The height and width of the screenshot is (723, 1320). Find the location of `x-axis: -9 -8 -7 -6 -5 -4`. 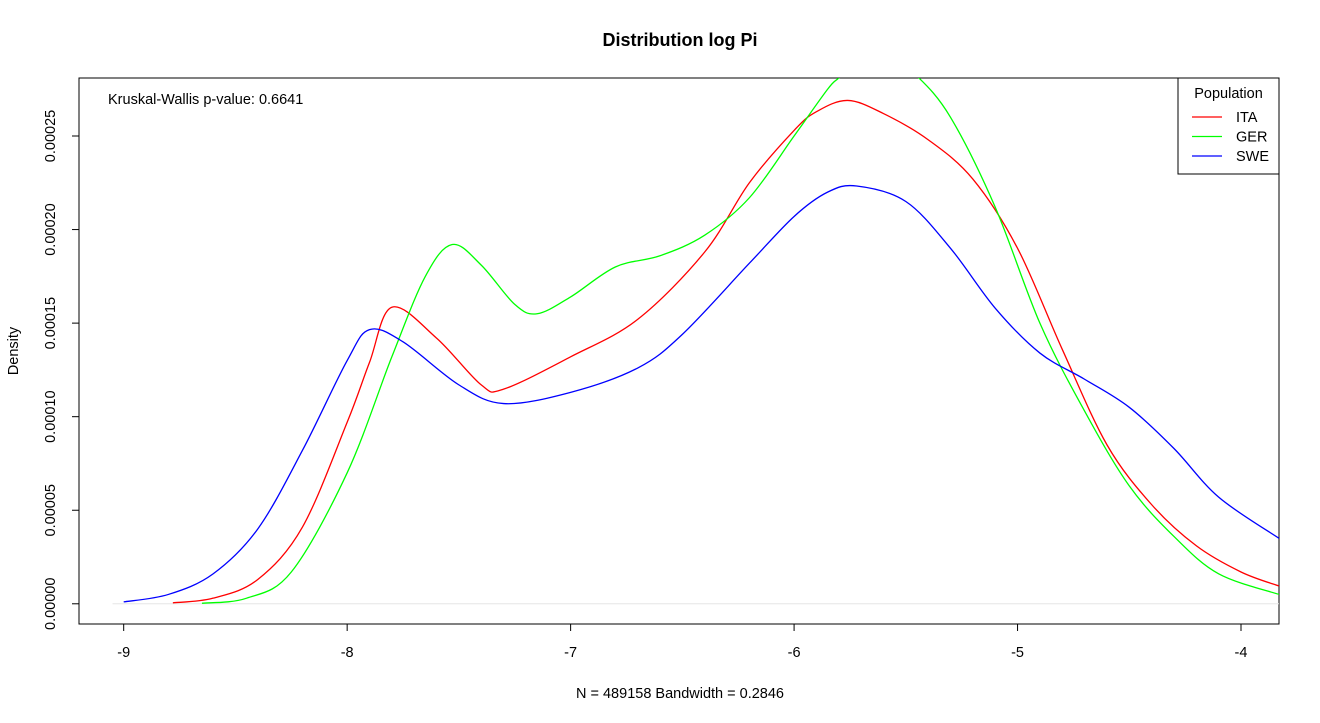

x-axis: -9 -8 -7 -6 -5 -4 is located at coordinates (682, 642).